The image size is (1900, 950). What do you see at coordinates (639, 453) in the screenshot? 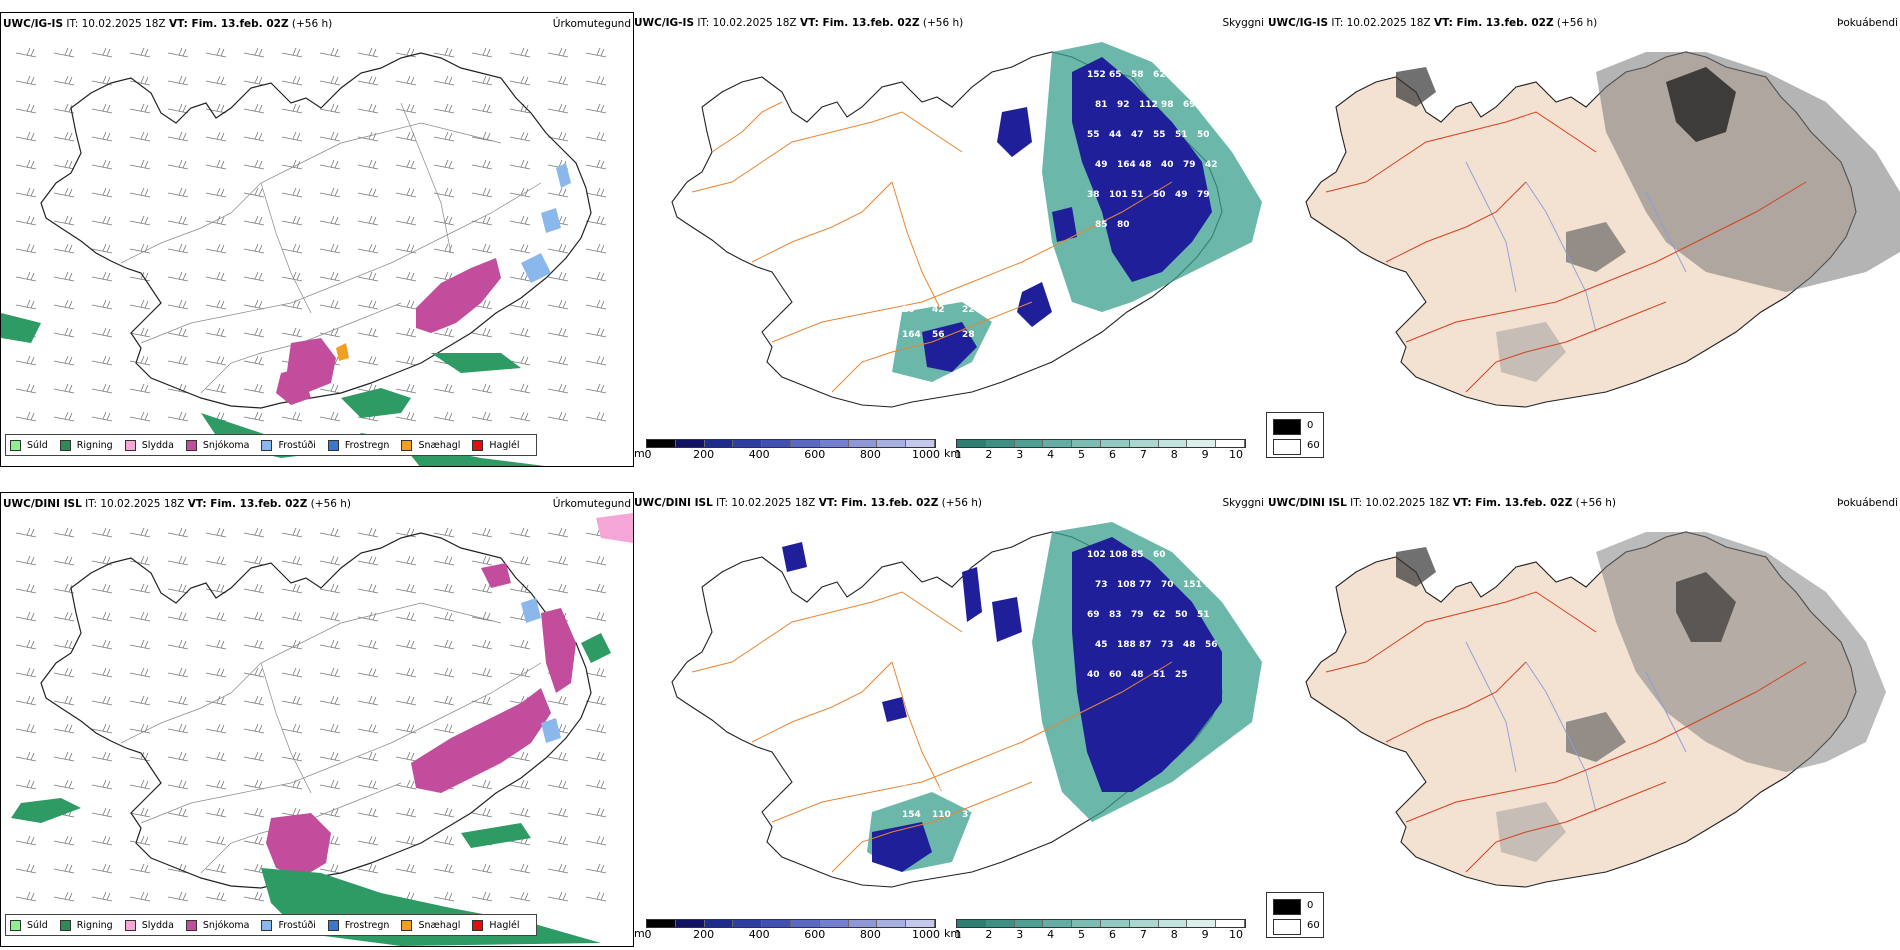
I see `colorbar-unit: m` at bounding box center [639, 453].